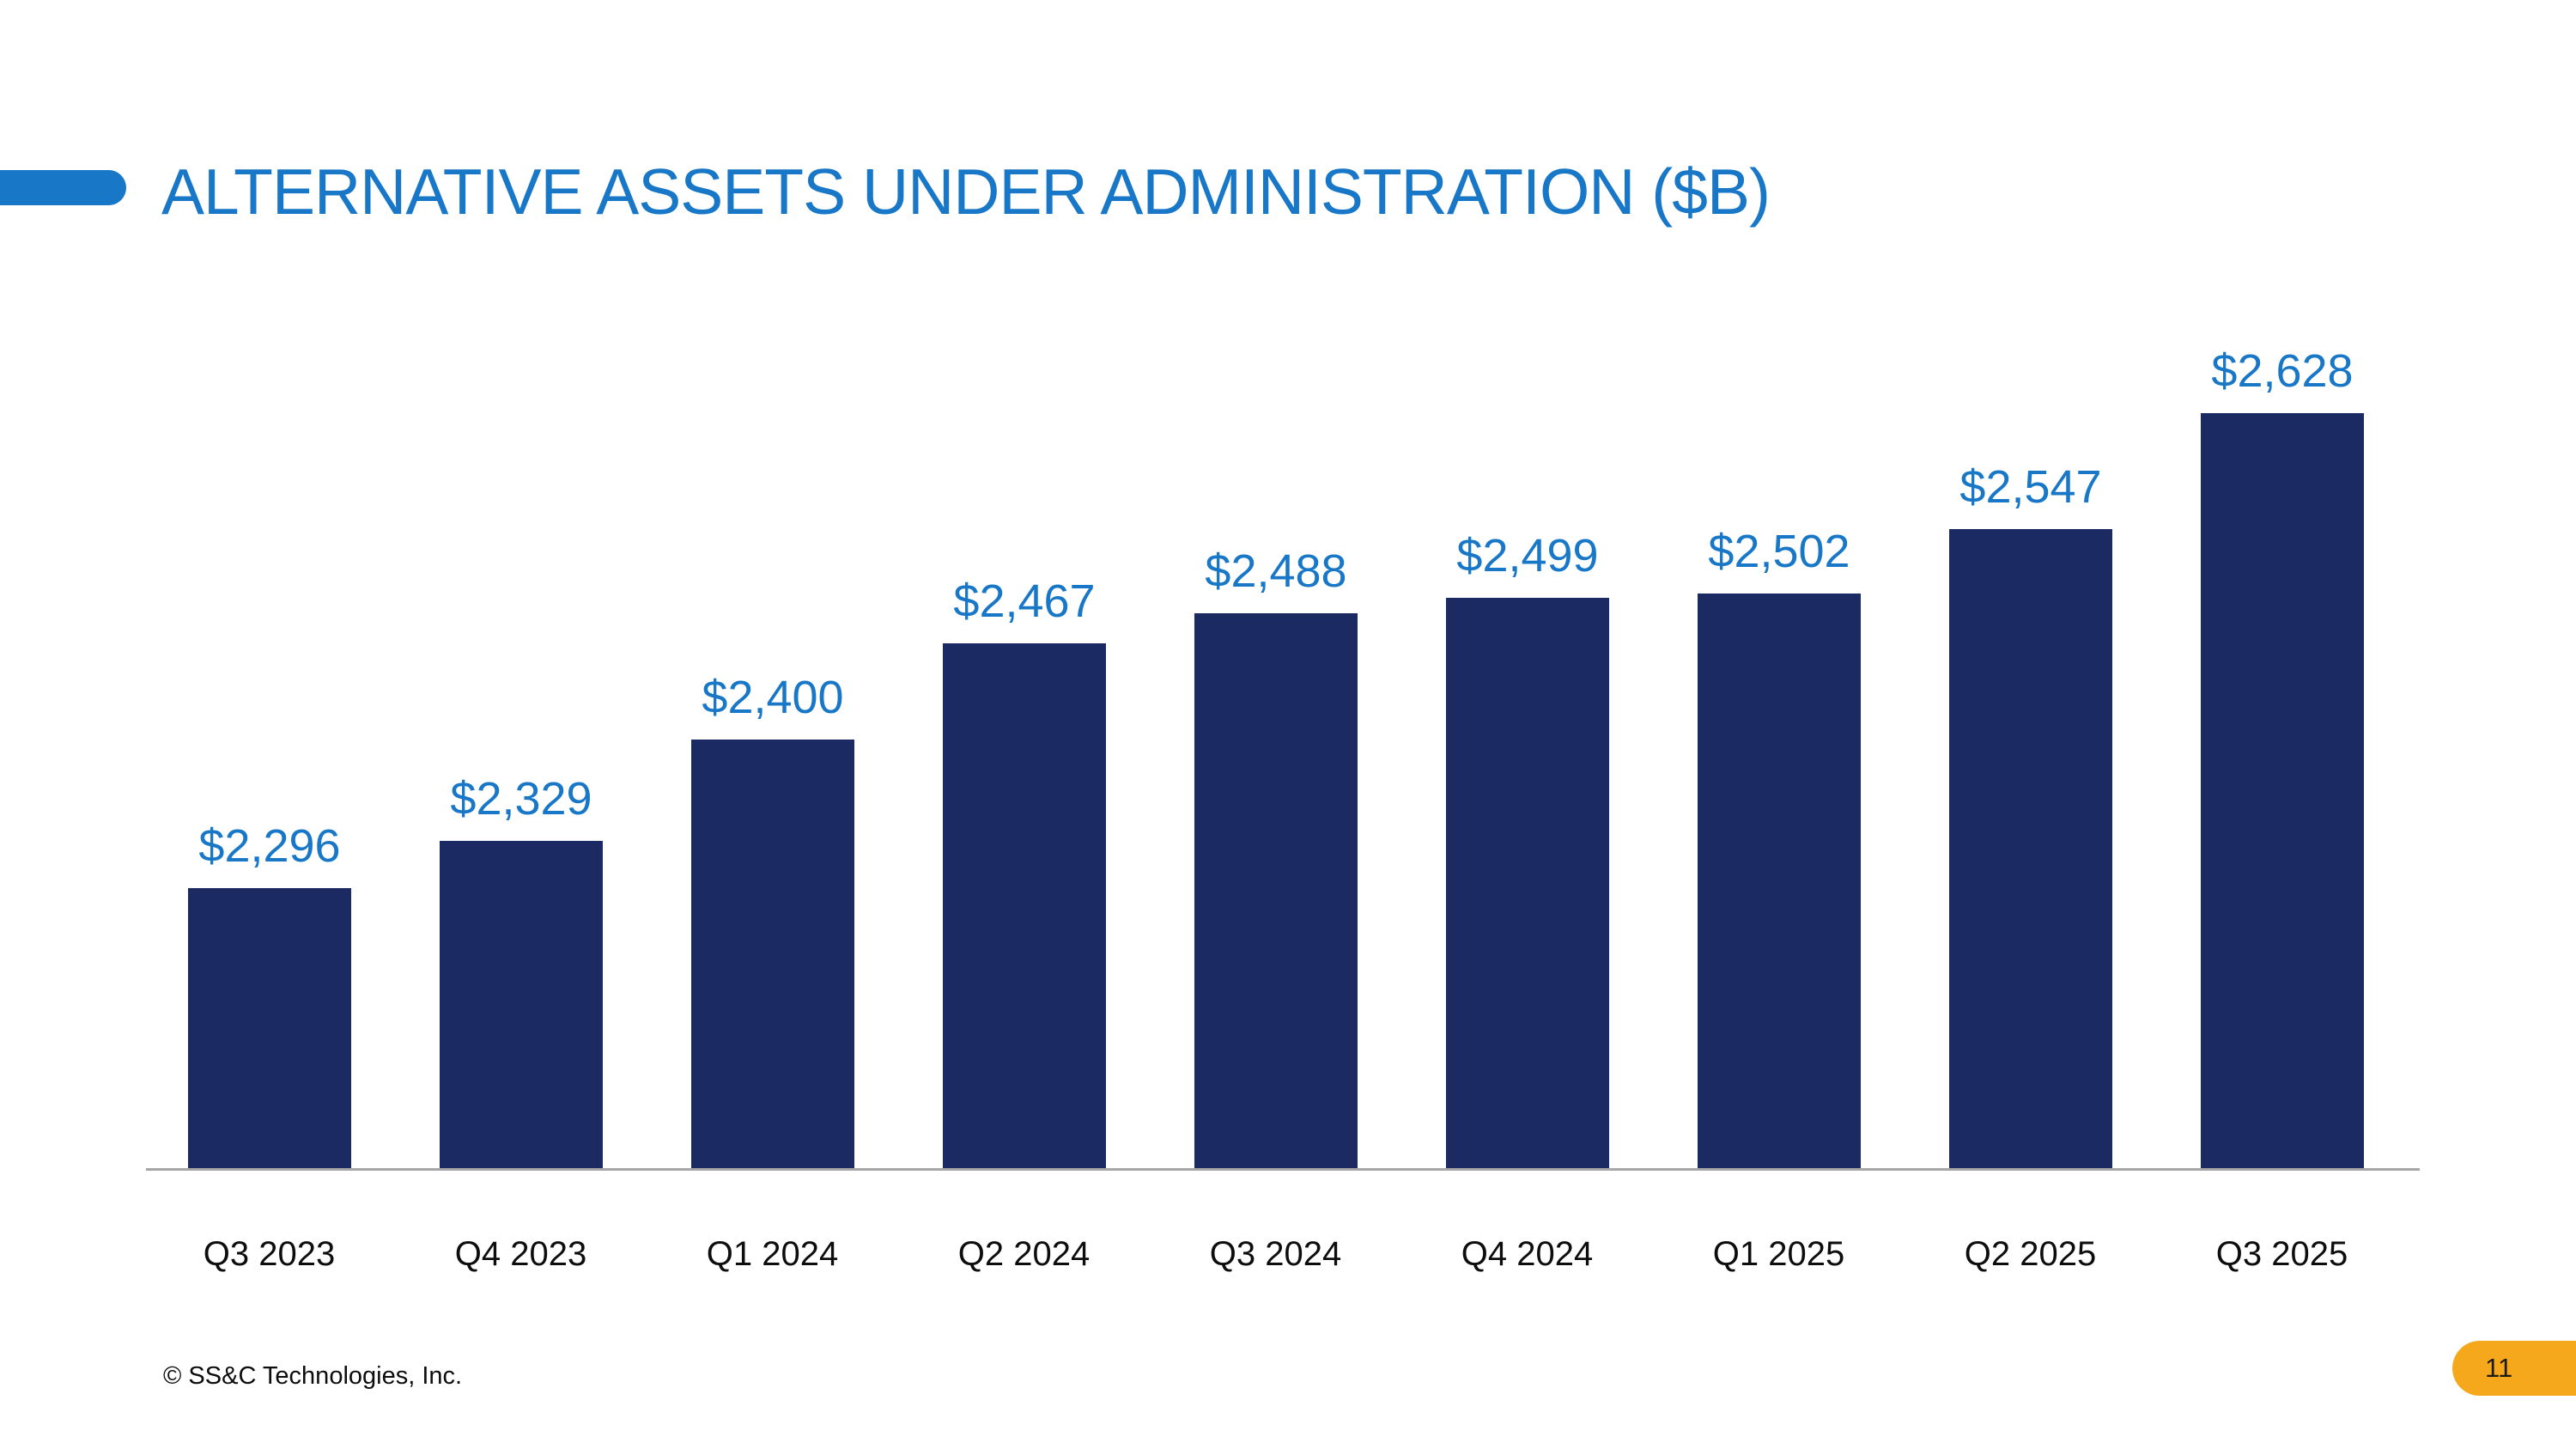 The image size is (2576, 1449). What do you see at coordinates (1024, 1254) in the screenshot?
I see `x-axis-label: Q2 2024` at bounding box center [1024, 1254].